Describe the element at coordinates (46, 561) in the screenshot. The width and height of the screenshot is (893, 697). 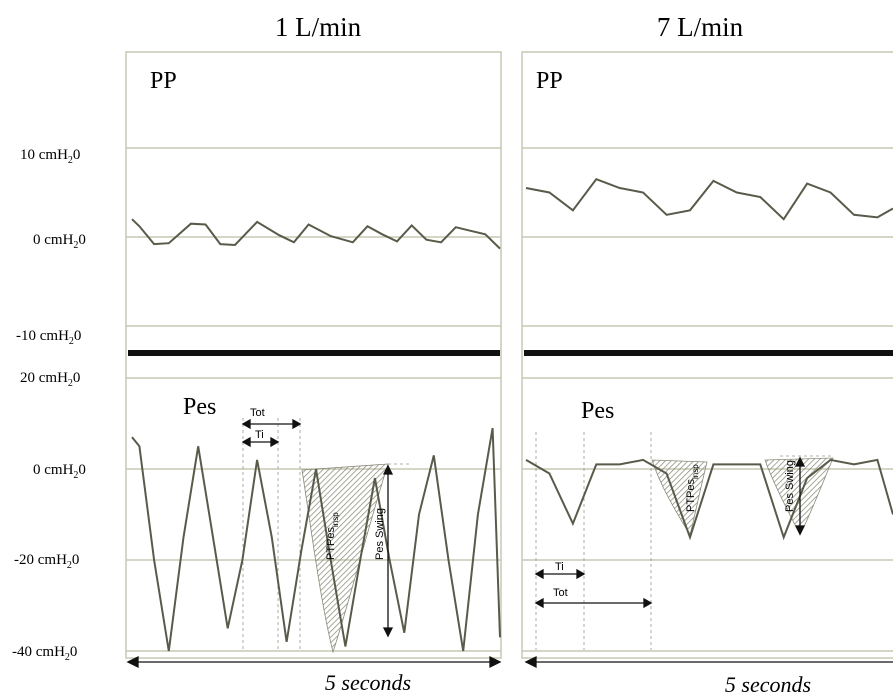
I see `tick-label-minus-20: -20 cmH20` at that location.